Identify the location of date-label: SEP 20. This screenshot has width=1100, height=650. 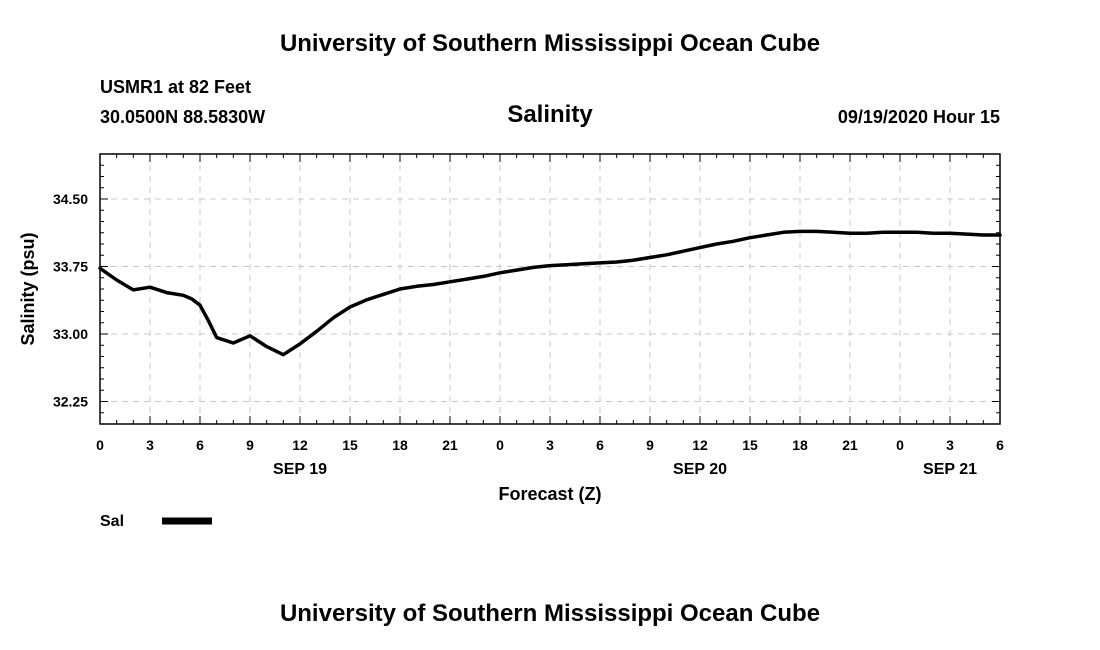
(700, 469).